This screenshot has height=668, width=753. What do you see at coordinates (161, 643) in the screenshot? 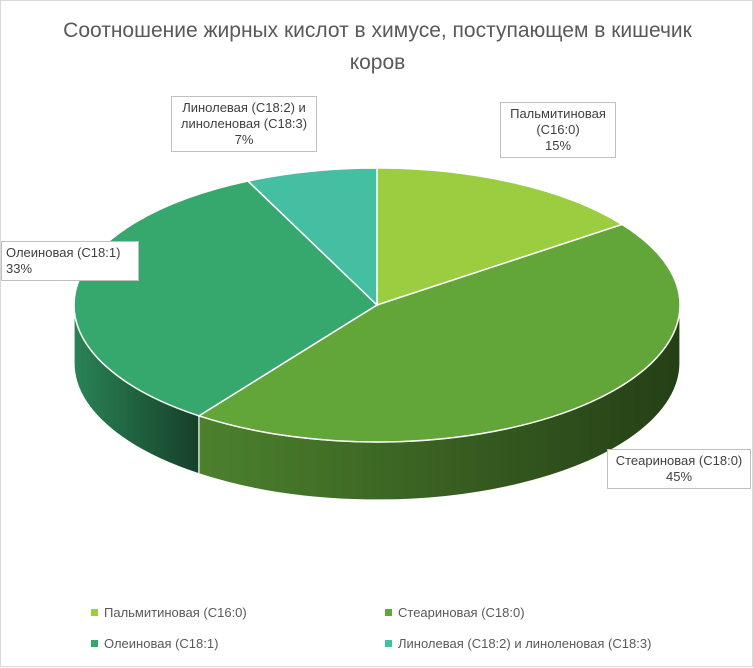
I see `legend-label-oleic: Олеиновая (C18:1)` at bounding box center [161, 643].